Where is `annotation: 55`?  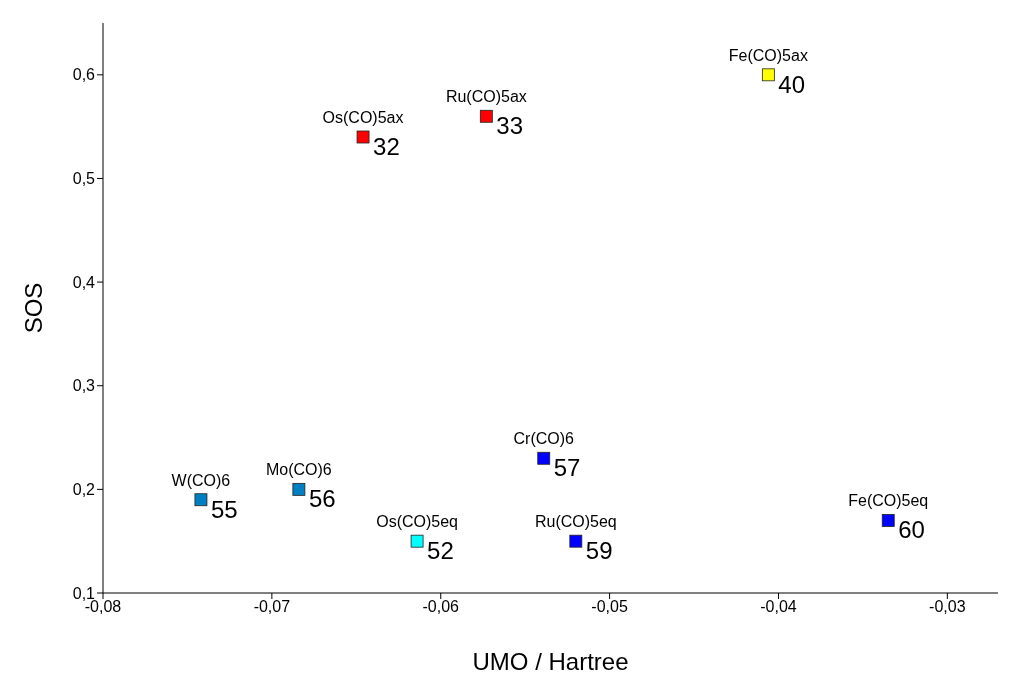 annotation: 55 is located at coordinates (224, 509).